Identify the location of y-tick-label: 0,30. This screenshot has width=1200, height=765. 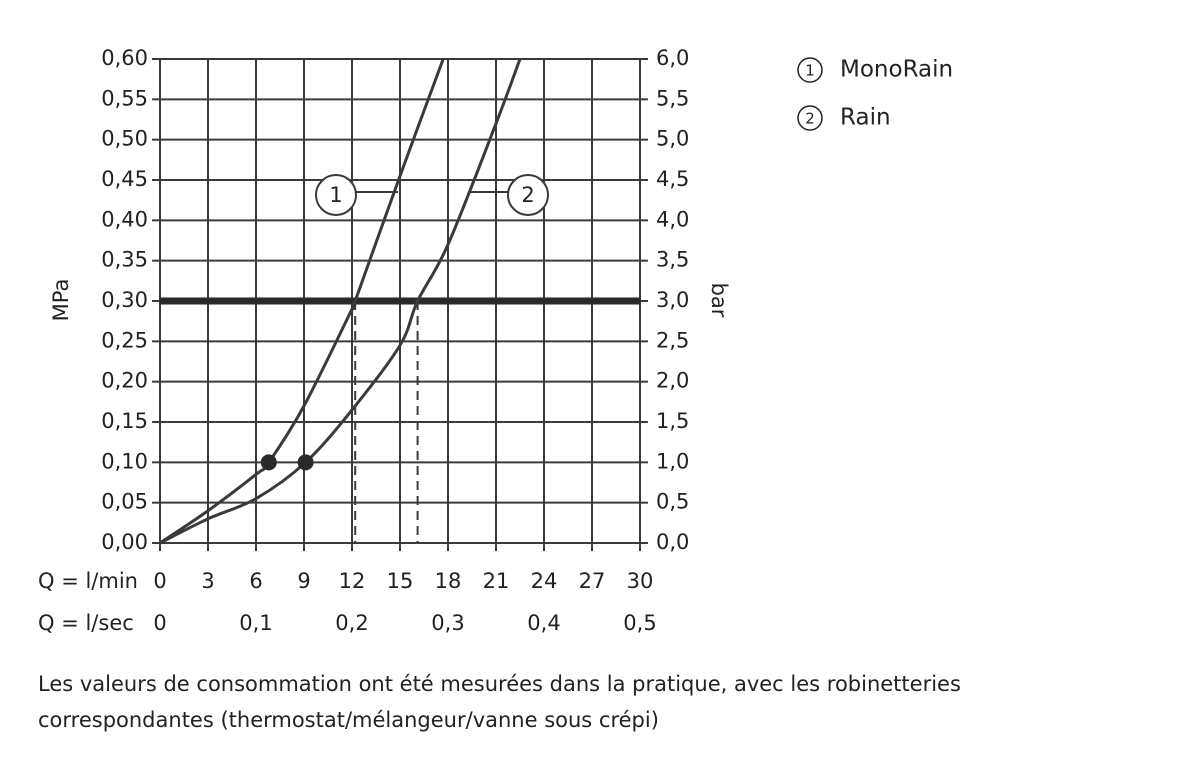
(124, 300).